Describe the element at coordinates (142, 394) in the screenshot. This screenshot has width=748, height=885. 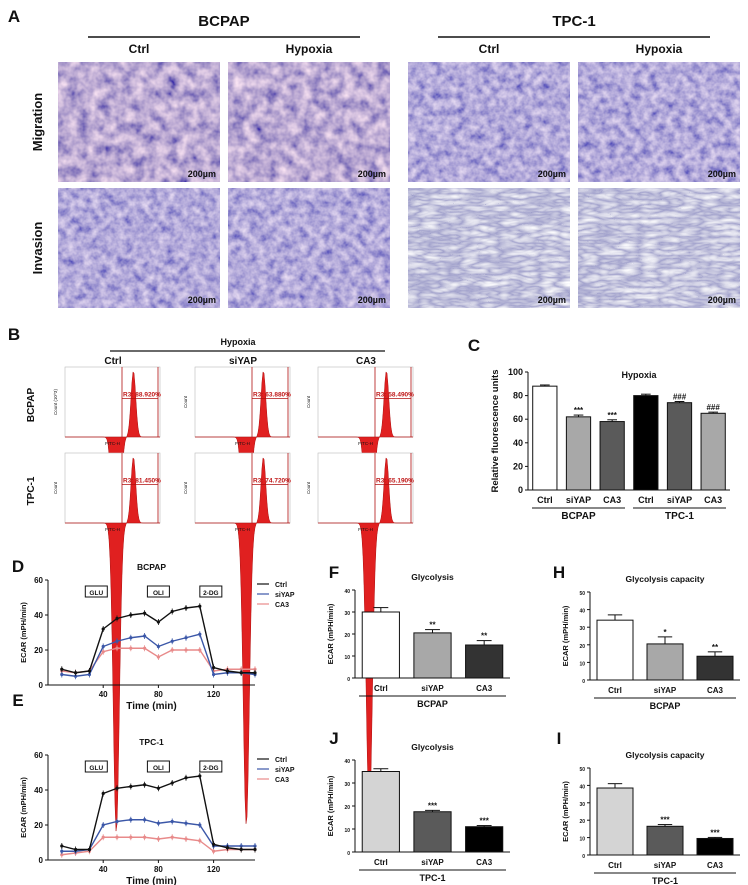
I see `gate-percentage: R3: 88.920%` at that location.